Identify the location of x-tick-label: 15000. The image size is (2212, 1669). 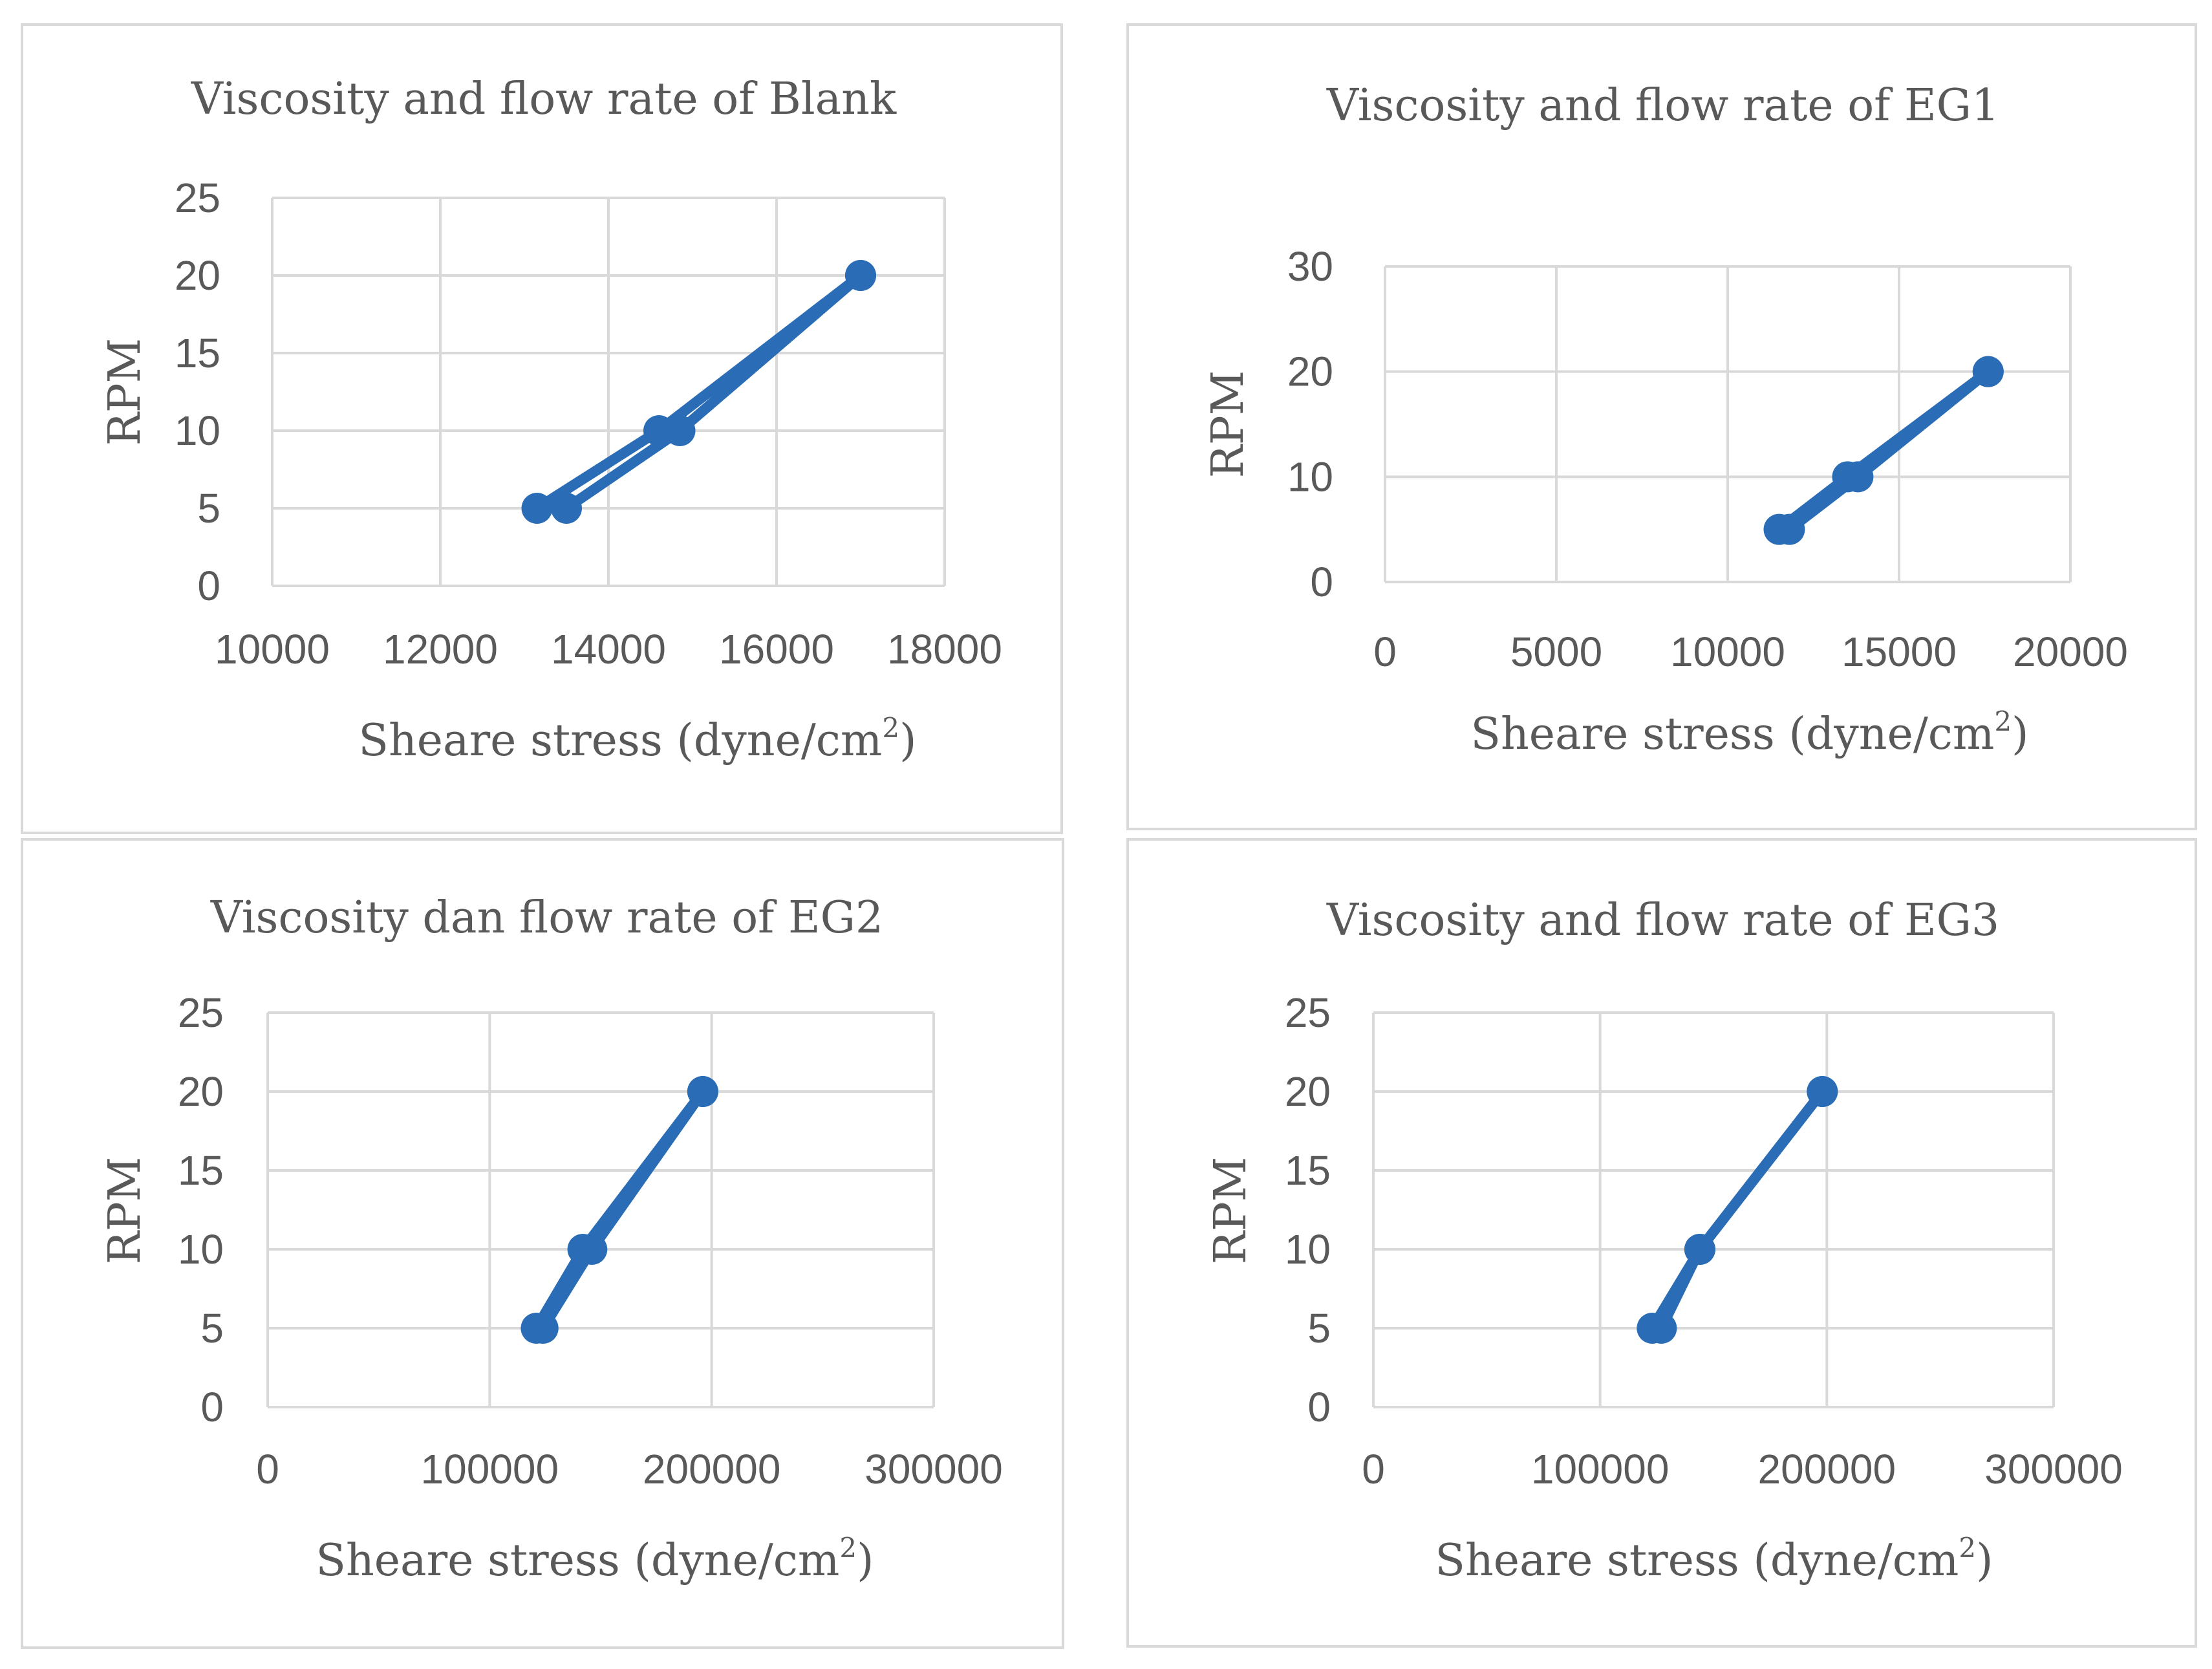
(1899, 652).